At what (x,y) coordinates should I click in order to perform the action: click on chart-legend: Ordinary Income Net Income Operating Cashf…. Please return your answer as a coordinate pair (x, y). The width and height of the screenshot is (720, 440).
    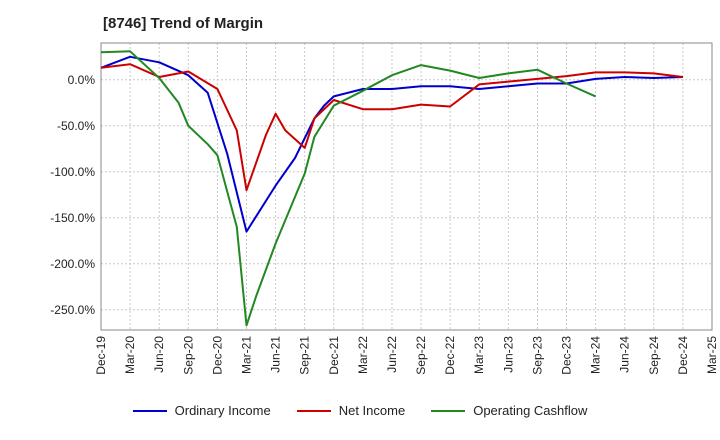
    Looking at the image, I should click on (360, 410).